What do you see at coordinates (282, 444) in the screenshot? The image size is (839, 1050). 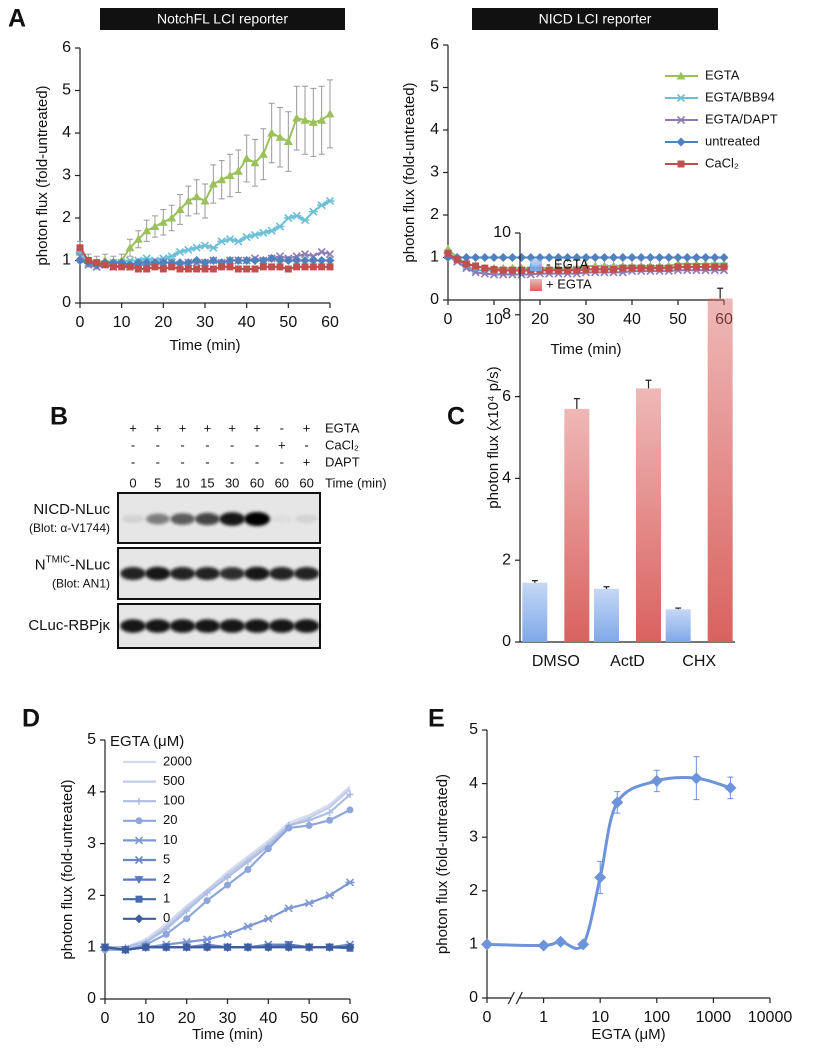 I see `treatment-mark: +` at bounding box center [282, 444].